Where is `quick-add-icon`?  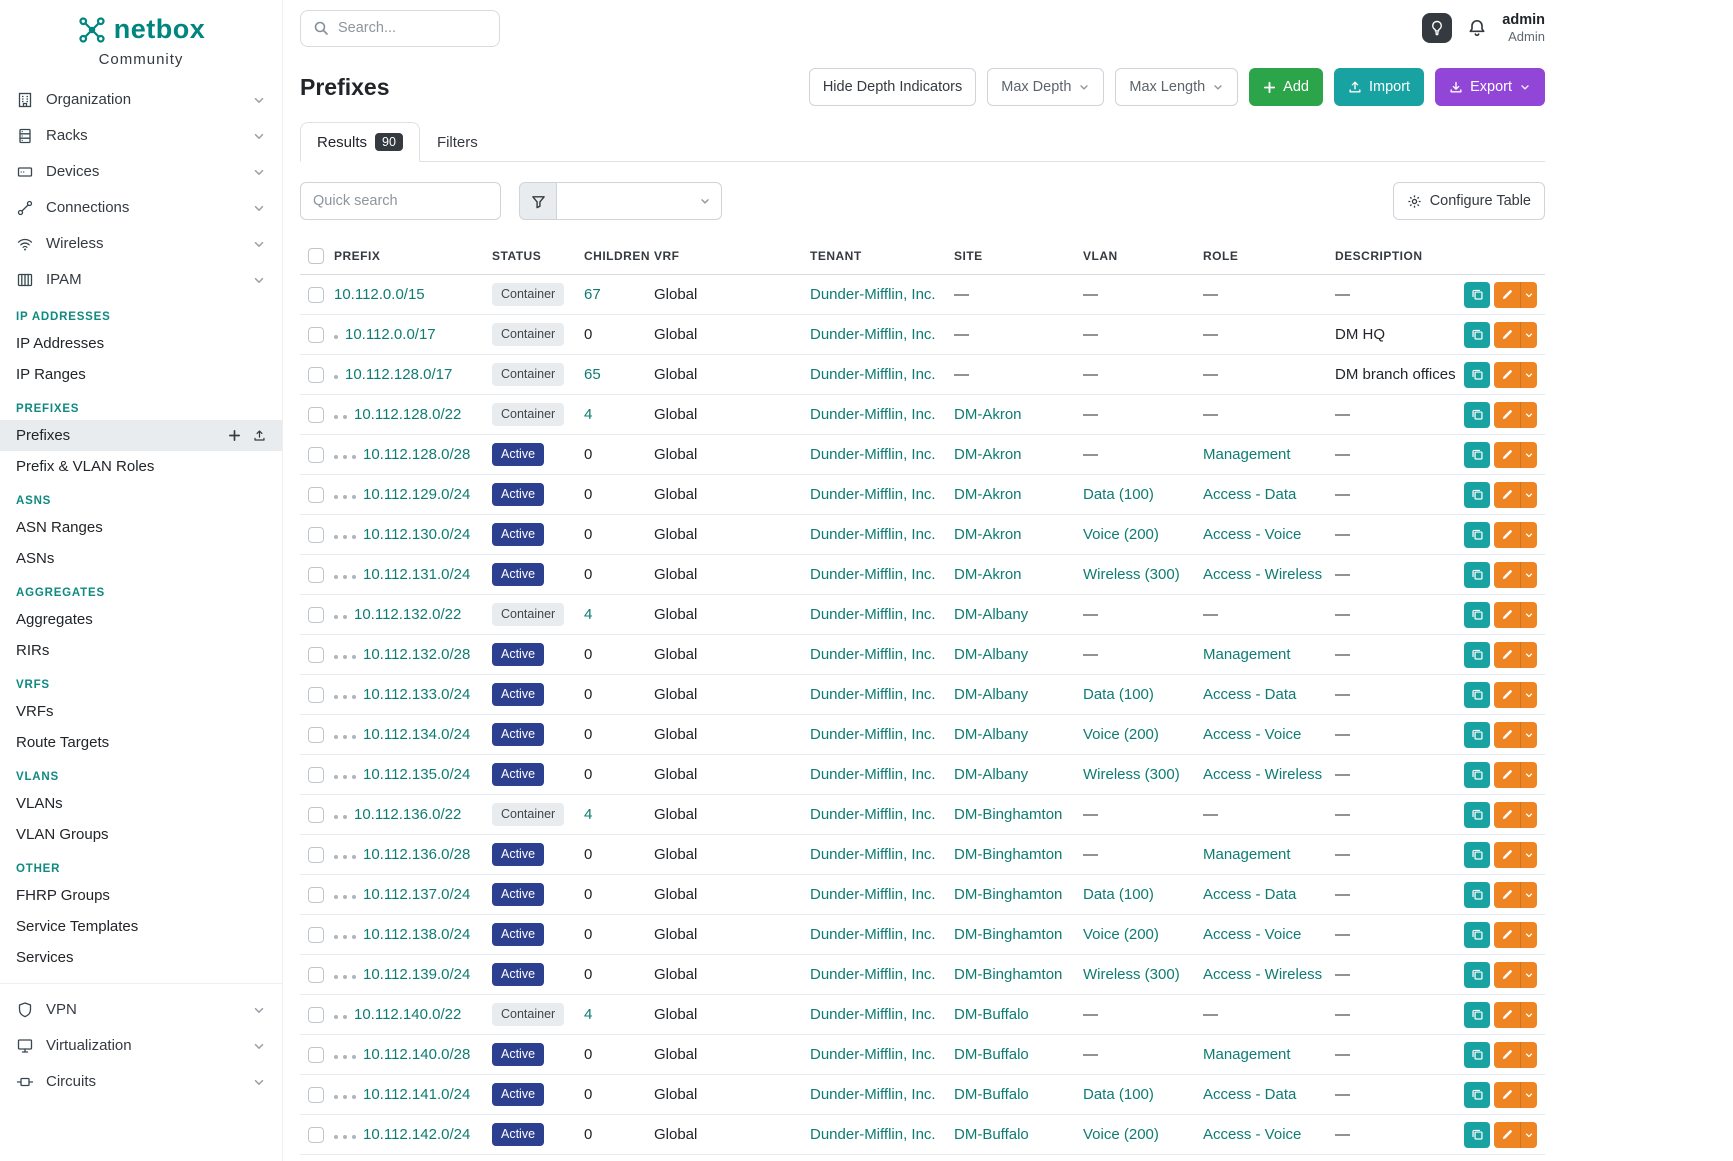 quick-add-icon is located at coordinates (234, 435).